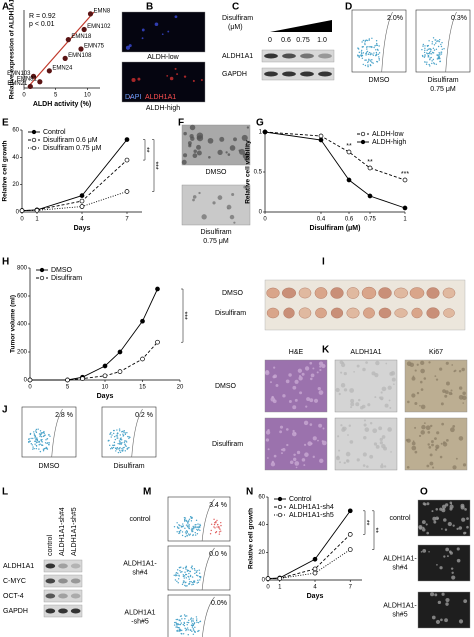  Describe the element at coordinates (235, 27) in the screenshot. I see `unit-label: (μM)` at that location.